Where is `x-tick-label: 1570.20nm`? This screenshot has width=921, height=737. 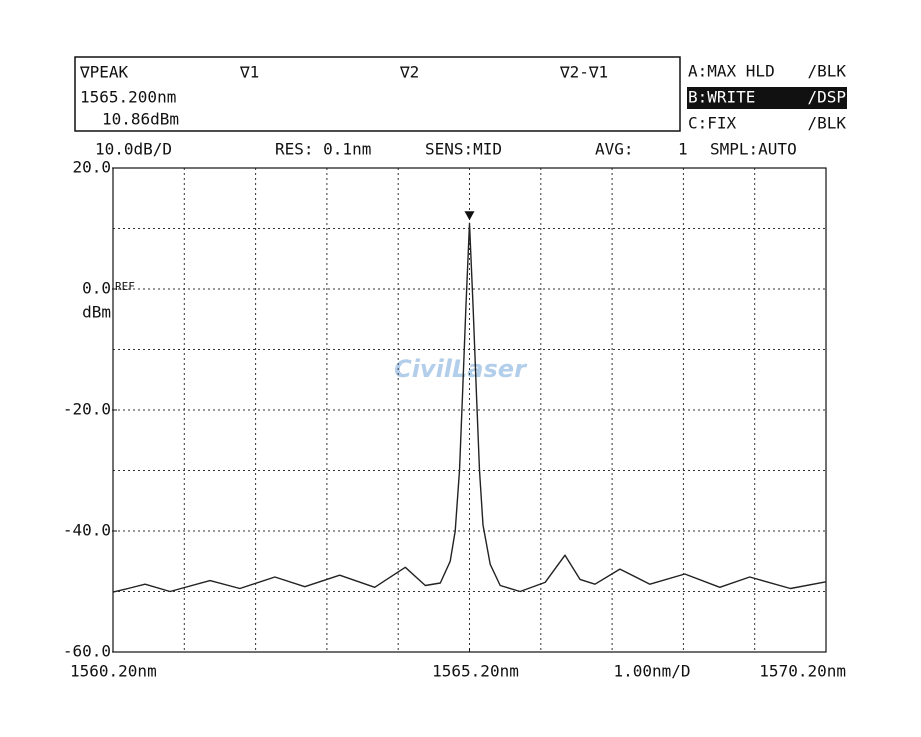
x-tick-label: 1570.20nm is located at coordinates (802, 671).